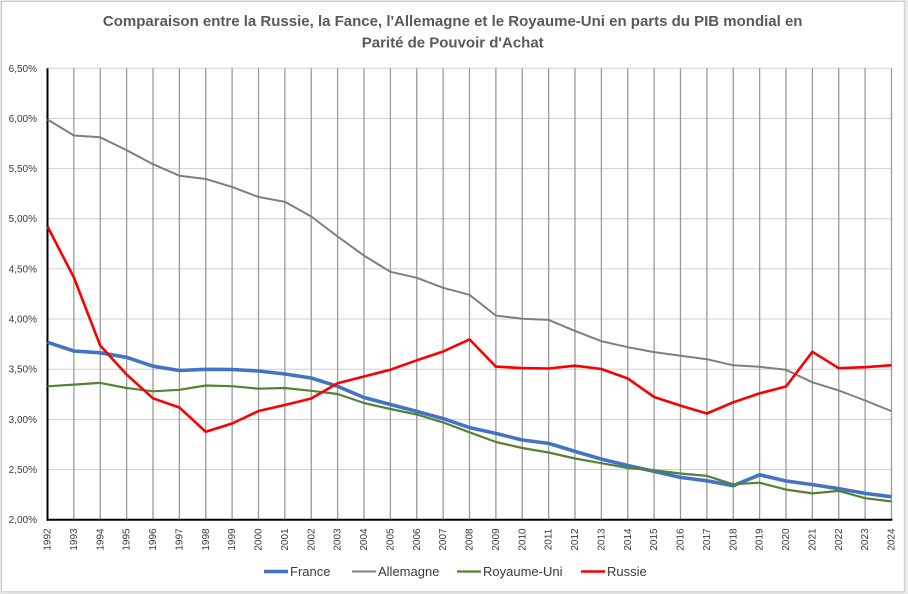  Describe the element at coordinates (311, 539) in the screenshot. I see `svg-text: 2002` at that location.